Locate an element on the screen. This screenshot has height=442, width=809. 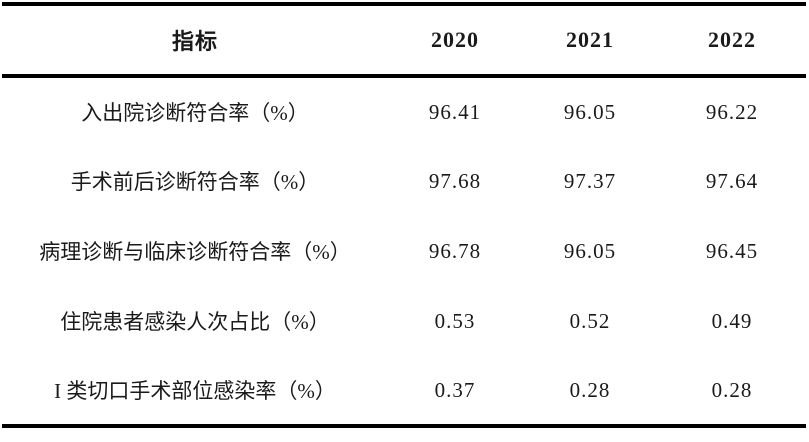
cell-value: 97.64 is located at coordinates (732, 180).